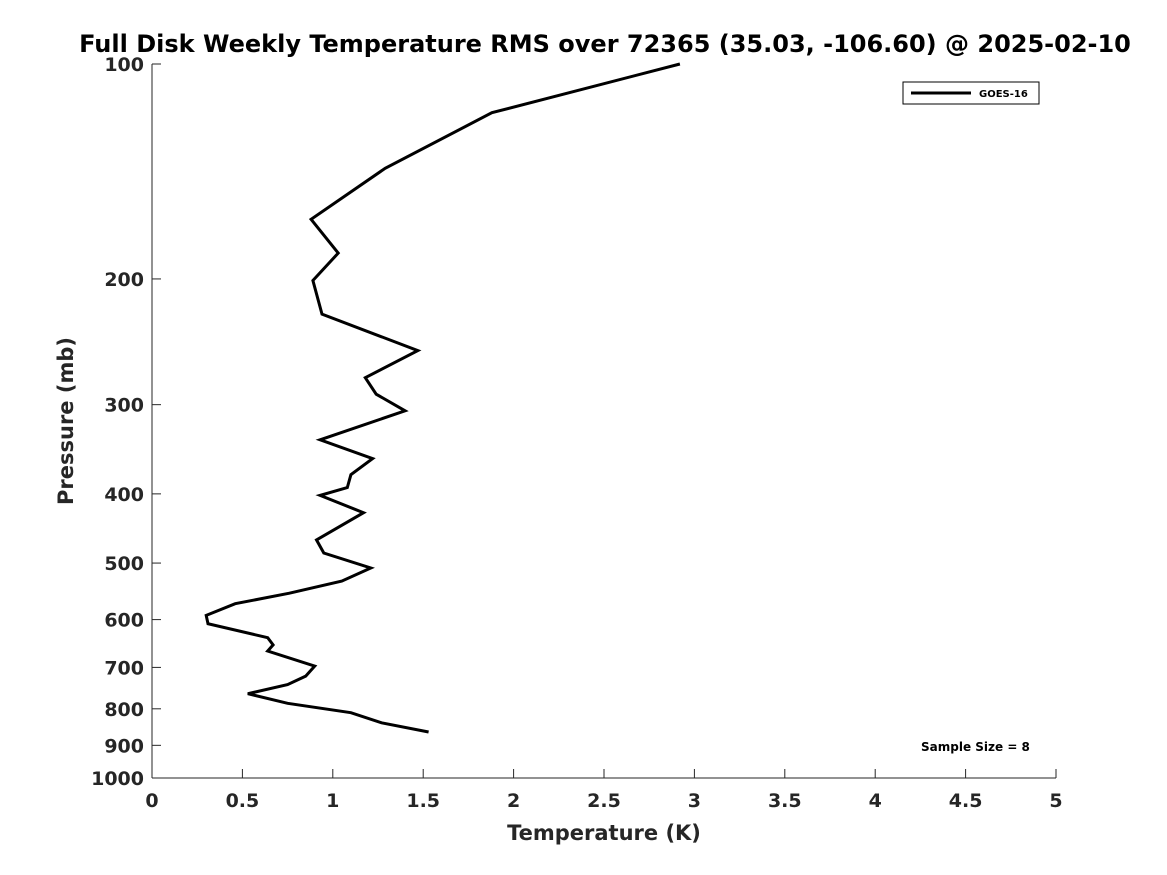 This screenshot has width=1167, height=875. Describe the element at coordinates (126, 422) in the screenshot. I see `y-axis-ticks: 100 200 300 400 500 600 700 800 900 1000` at that location.